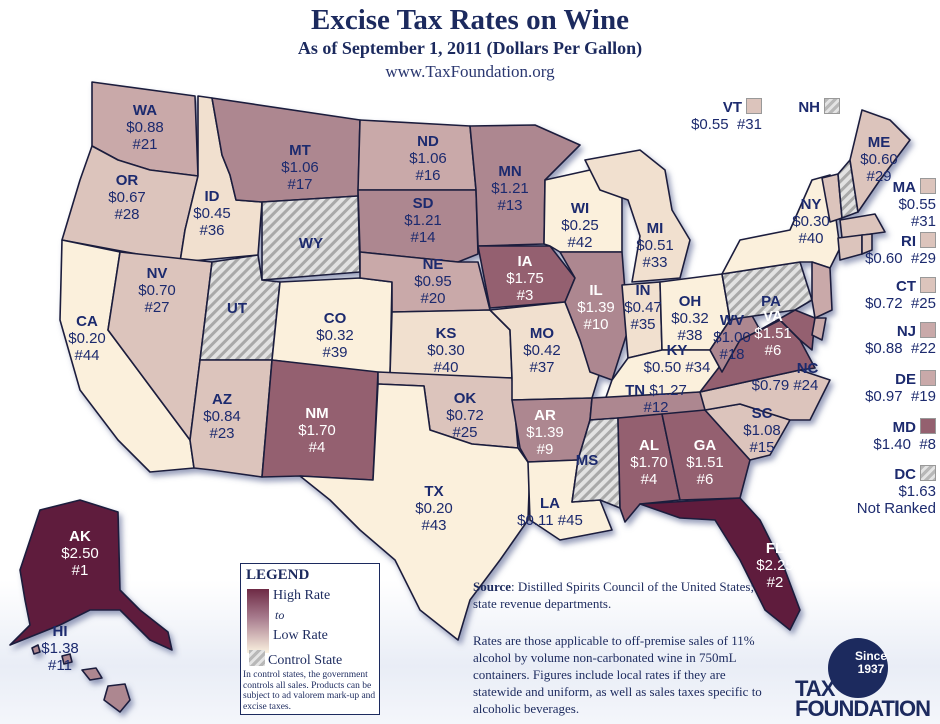 Image resolution: width=940 pixels, height=724 pixels. I want to click on callout-dc: DC $1.63 Not Ranked, so click(896, 491).